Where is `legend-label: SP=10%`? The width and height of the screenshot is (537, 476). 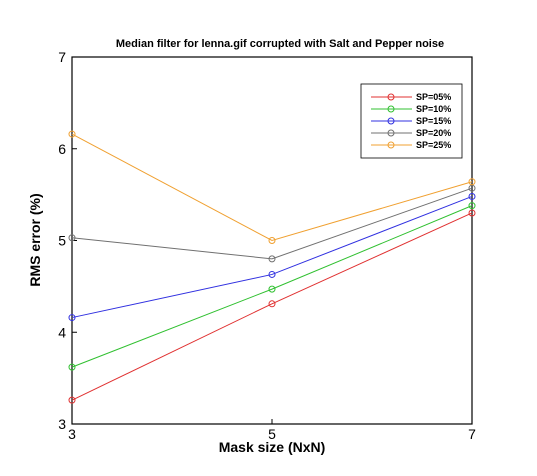
legend-label: SP=10% is located at coordinates (433, 109).